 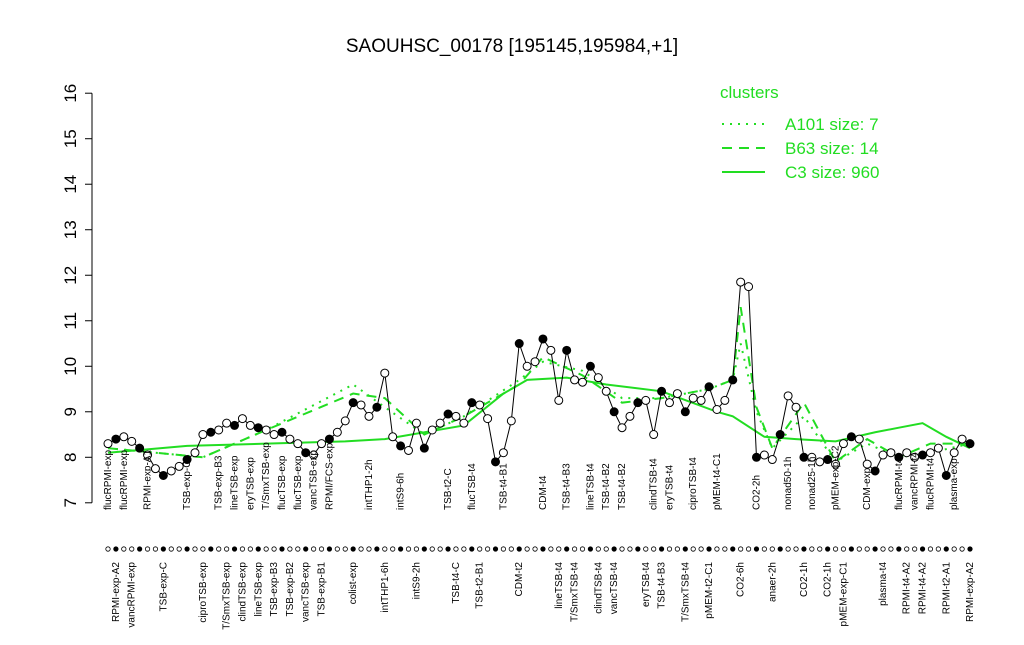 What do you see at coordinates (828, 579) in the screenshot?
I see `x-tick-label: CO2-1h` at bounding box center [828, 579].